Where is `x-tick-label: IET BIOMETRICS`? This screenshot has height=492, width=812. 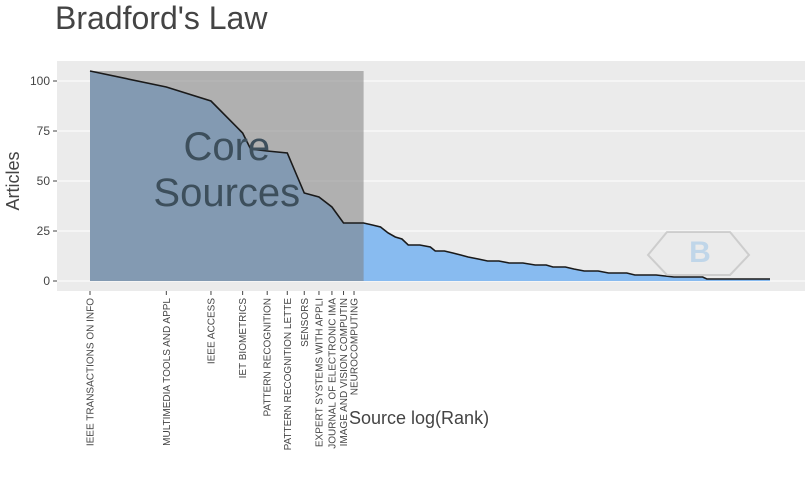 x-tick-label: IET BIOMETRICS is located at coordinates (243, 338).